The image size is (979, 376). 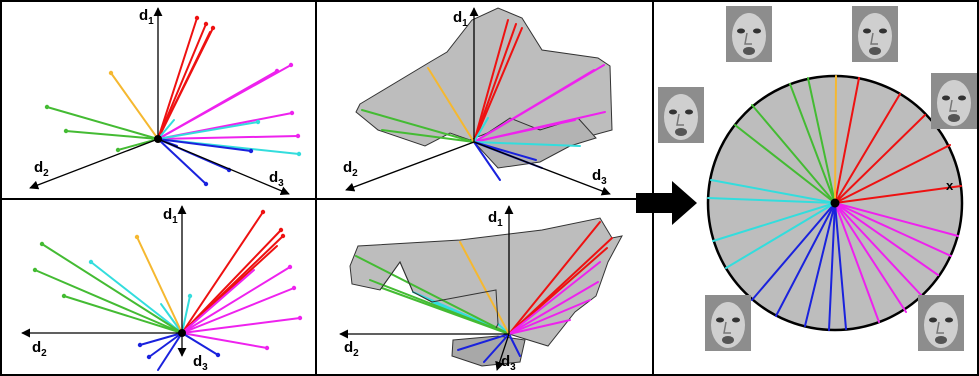 What do you see at coordinates (599, 177) in the screenshot?
I see `tm-label-d3: d3` at bounding box center [599, 177].